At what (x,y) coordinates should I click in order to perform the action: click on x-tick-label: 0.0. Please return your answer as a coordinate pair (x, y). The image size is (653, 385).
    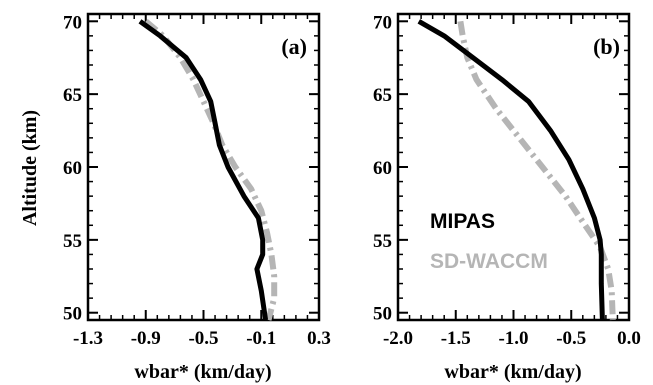
    Looking at the image, I should click on (629, 338).